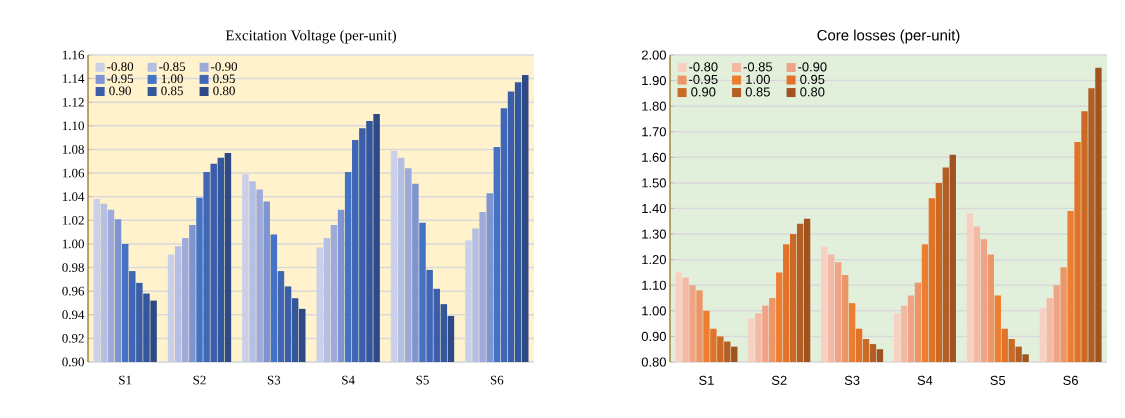 The height and width of the screenshot is (418, 1125). What do you see at coordinates (888, 36) in the screenshot?
I see `chart-title: Core losses (per-unit)` at bounding box center [888, 36].